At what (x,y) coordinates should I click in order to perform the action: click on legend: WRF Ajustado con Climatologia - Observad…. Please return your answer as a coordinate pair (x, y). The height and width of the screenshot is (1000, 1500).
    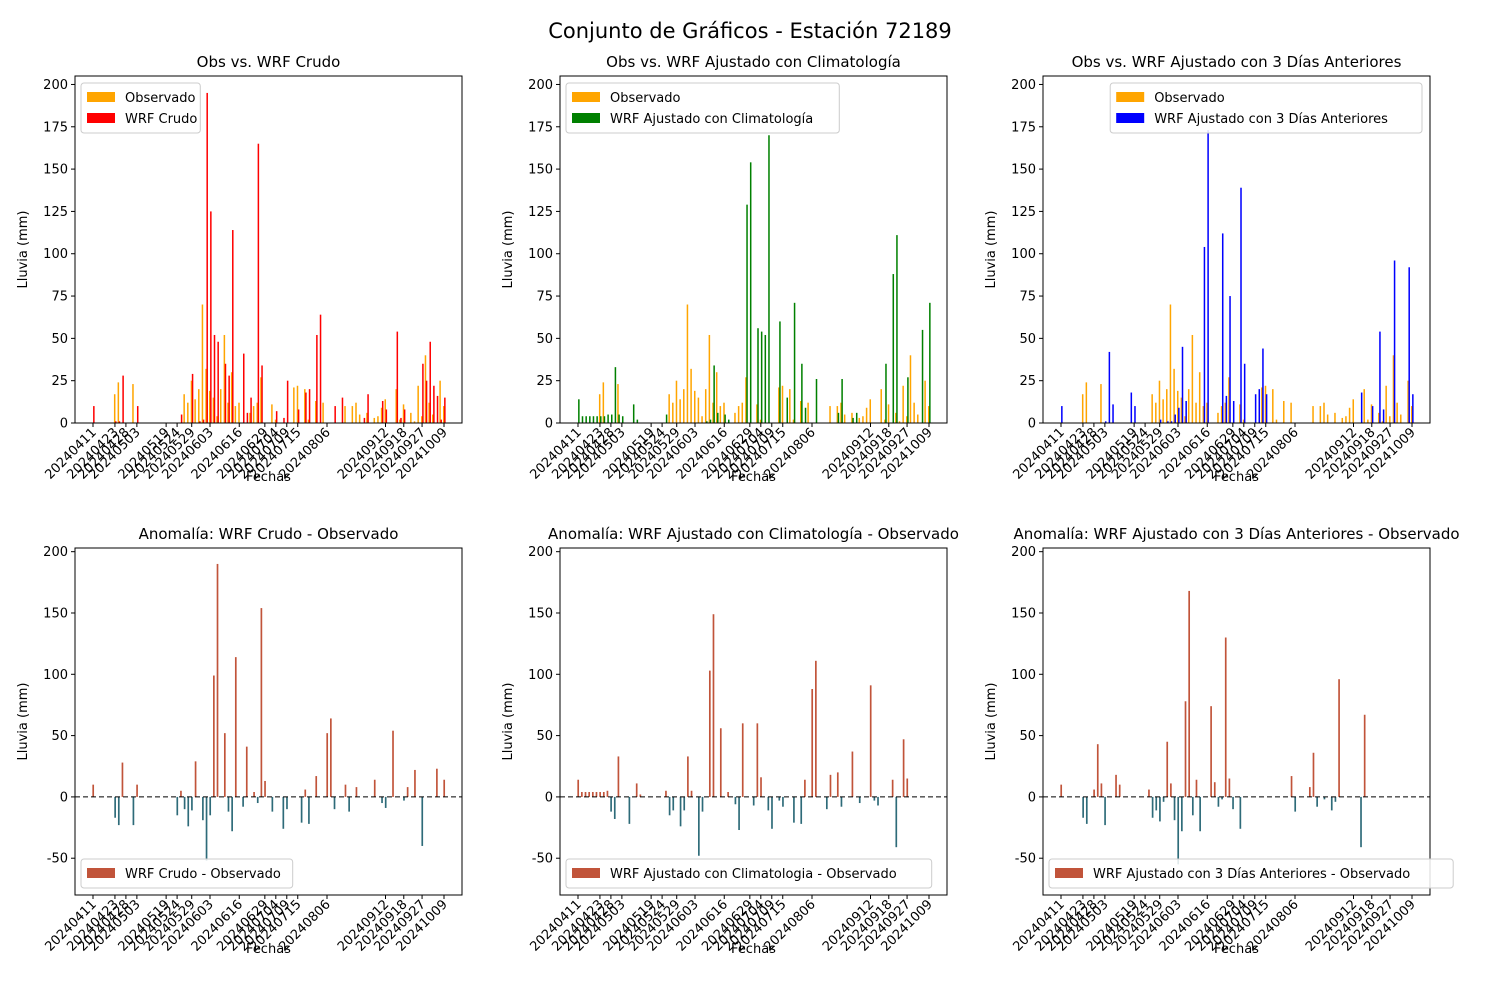
    Looking at the image, I should click on (749, 873).